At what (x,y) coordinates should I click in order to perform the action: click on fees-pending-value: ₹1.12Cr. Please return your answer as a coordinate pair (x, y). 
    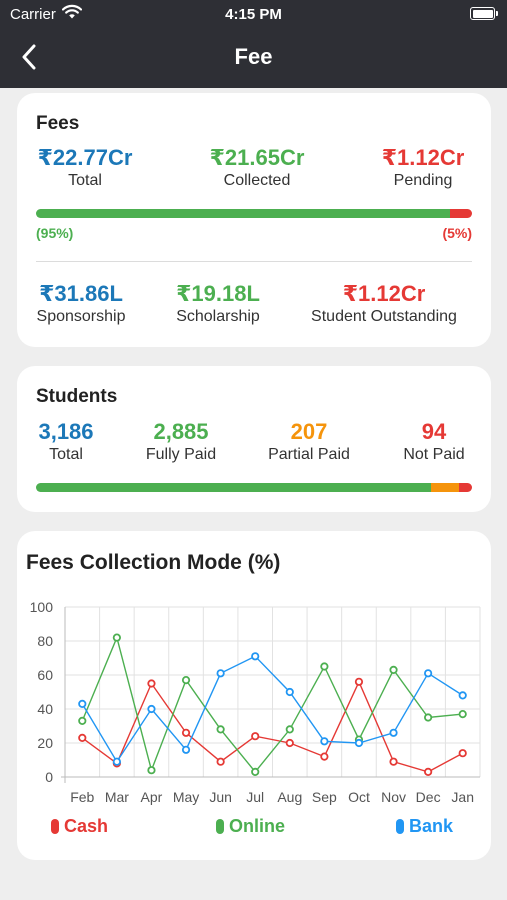
    Looking at the image, I should click on (423, 157).